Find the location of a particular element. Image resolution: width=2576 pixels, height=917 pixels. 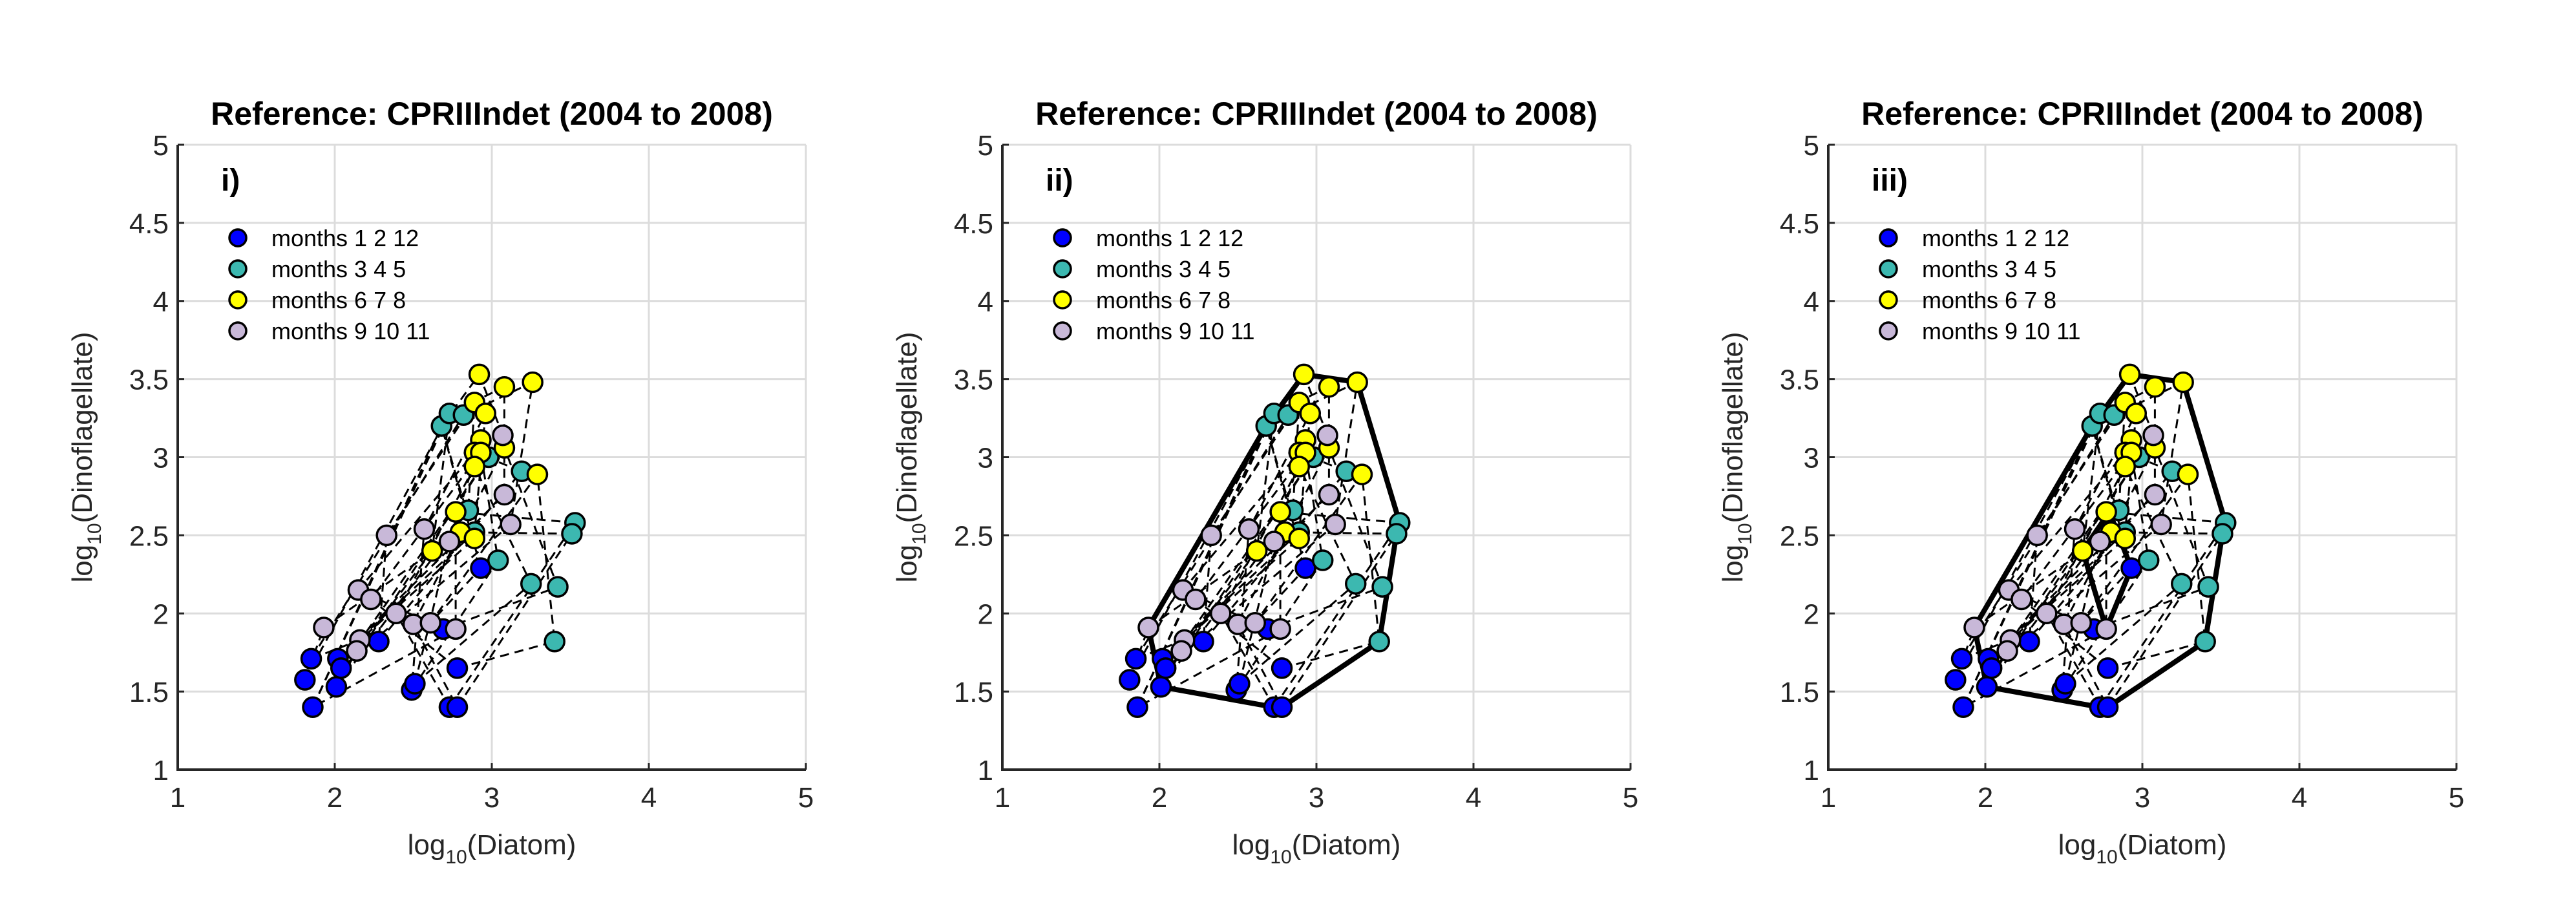

panel-label: iii) is located at coordinates (1890, 180).